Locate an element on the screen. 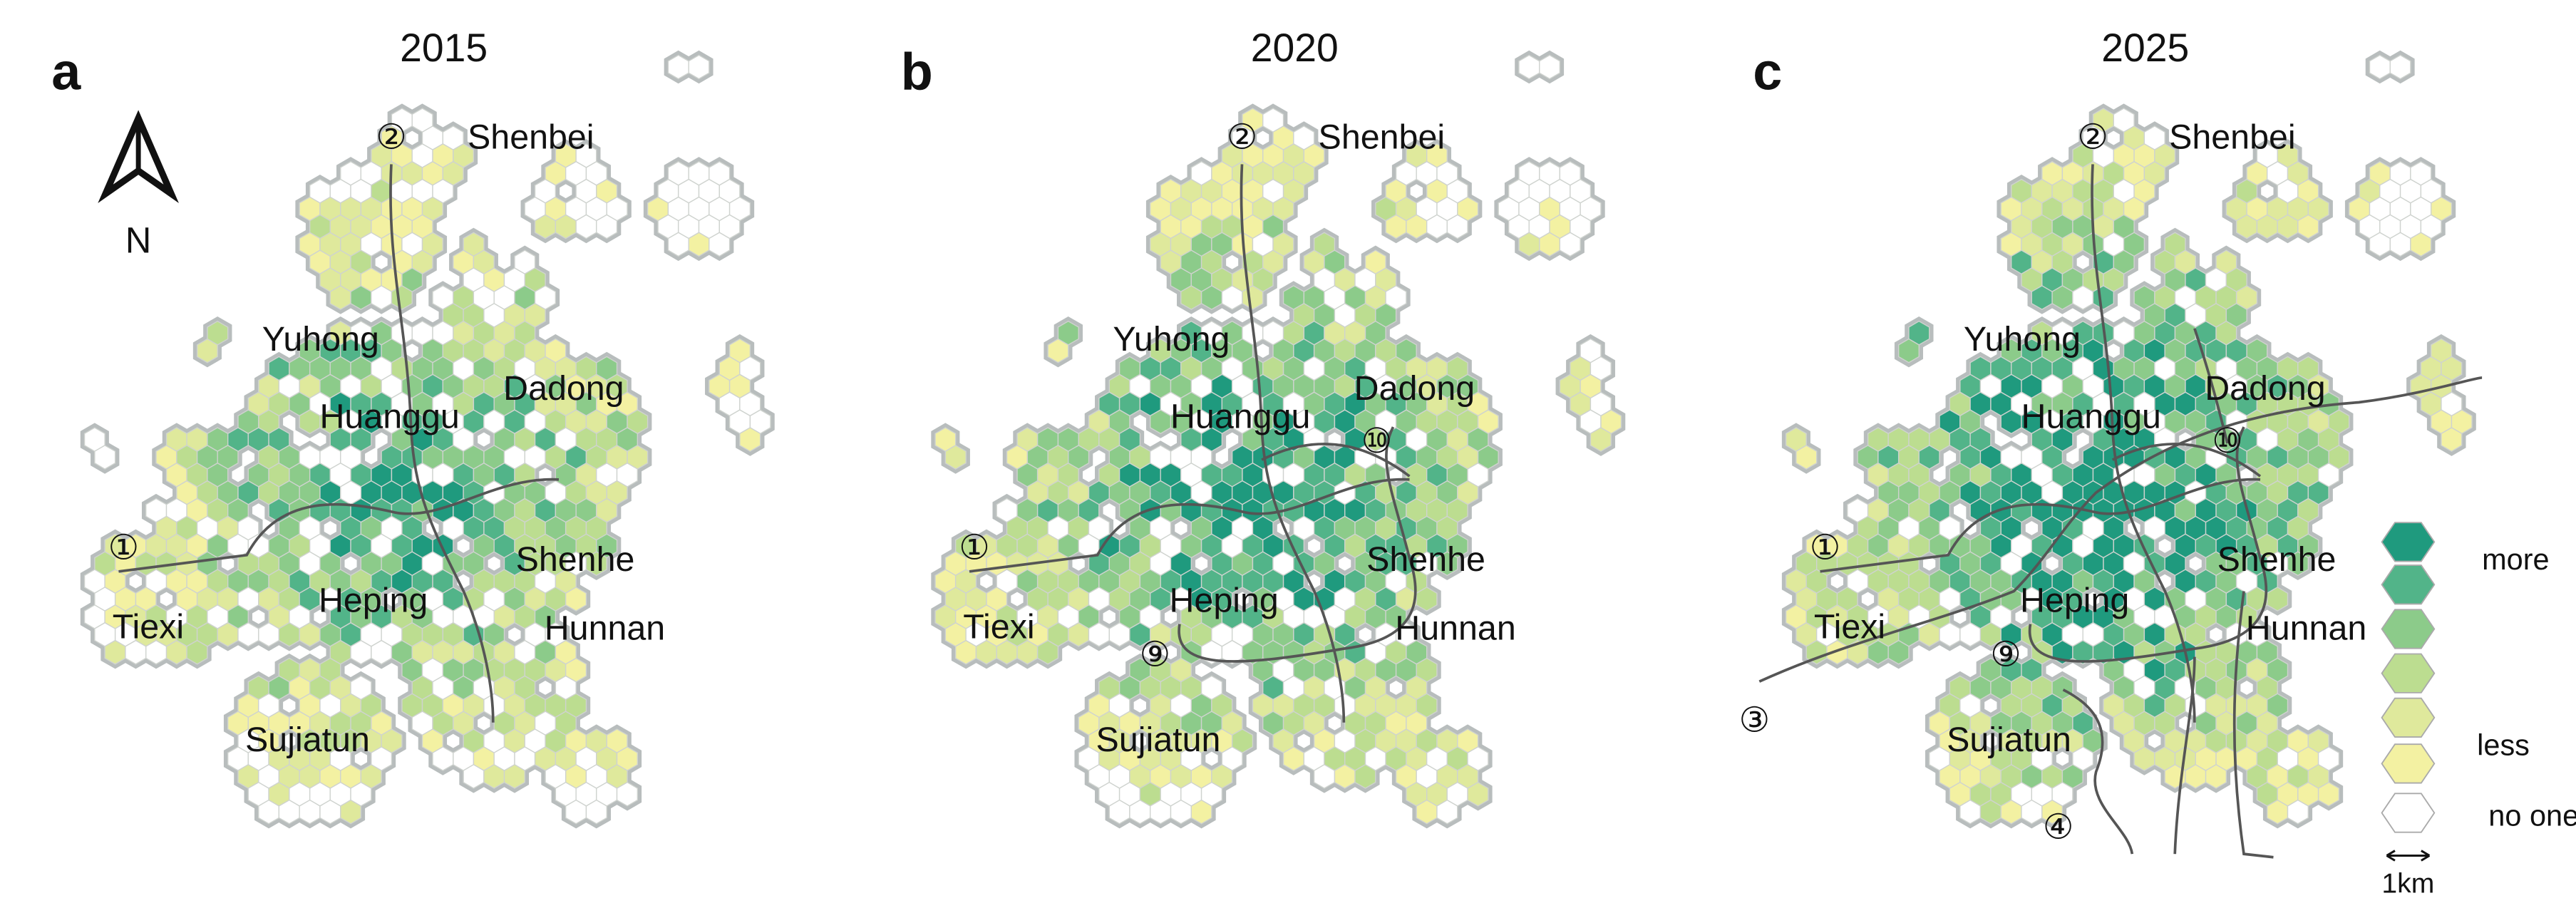  panel-year: 2015 is located at coordinates (444, 48).